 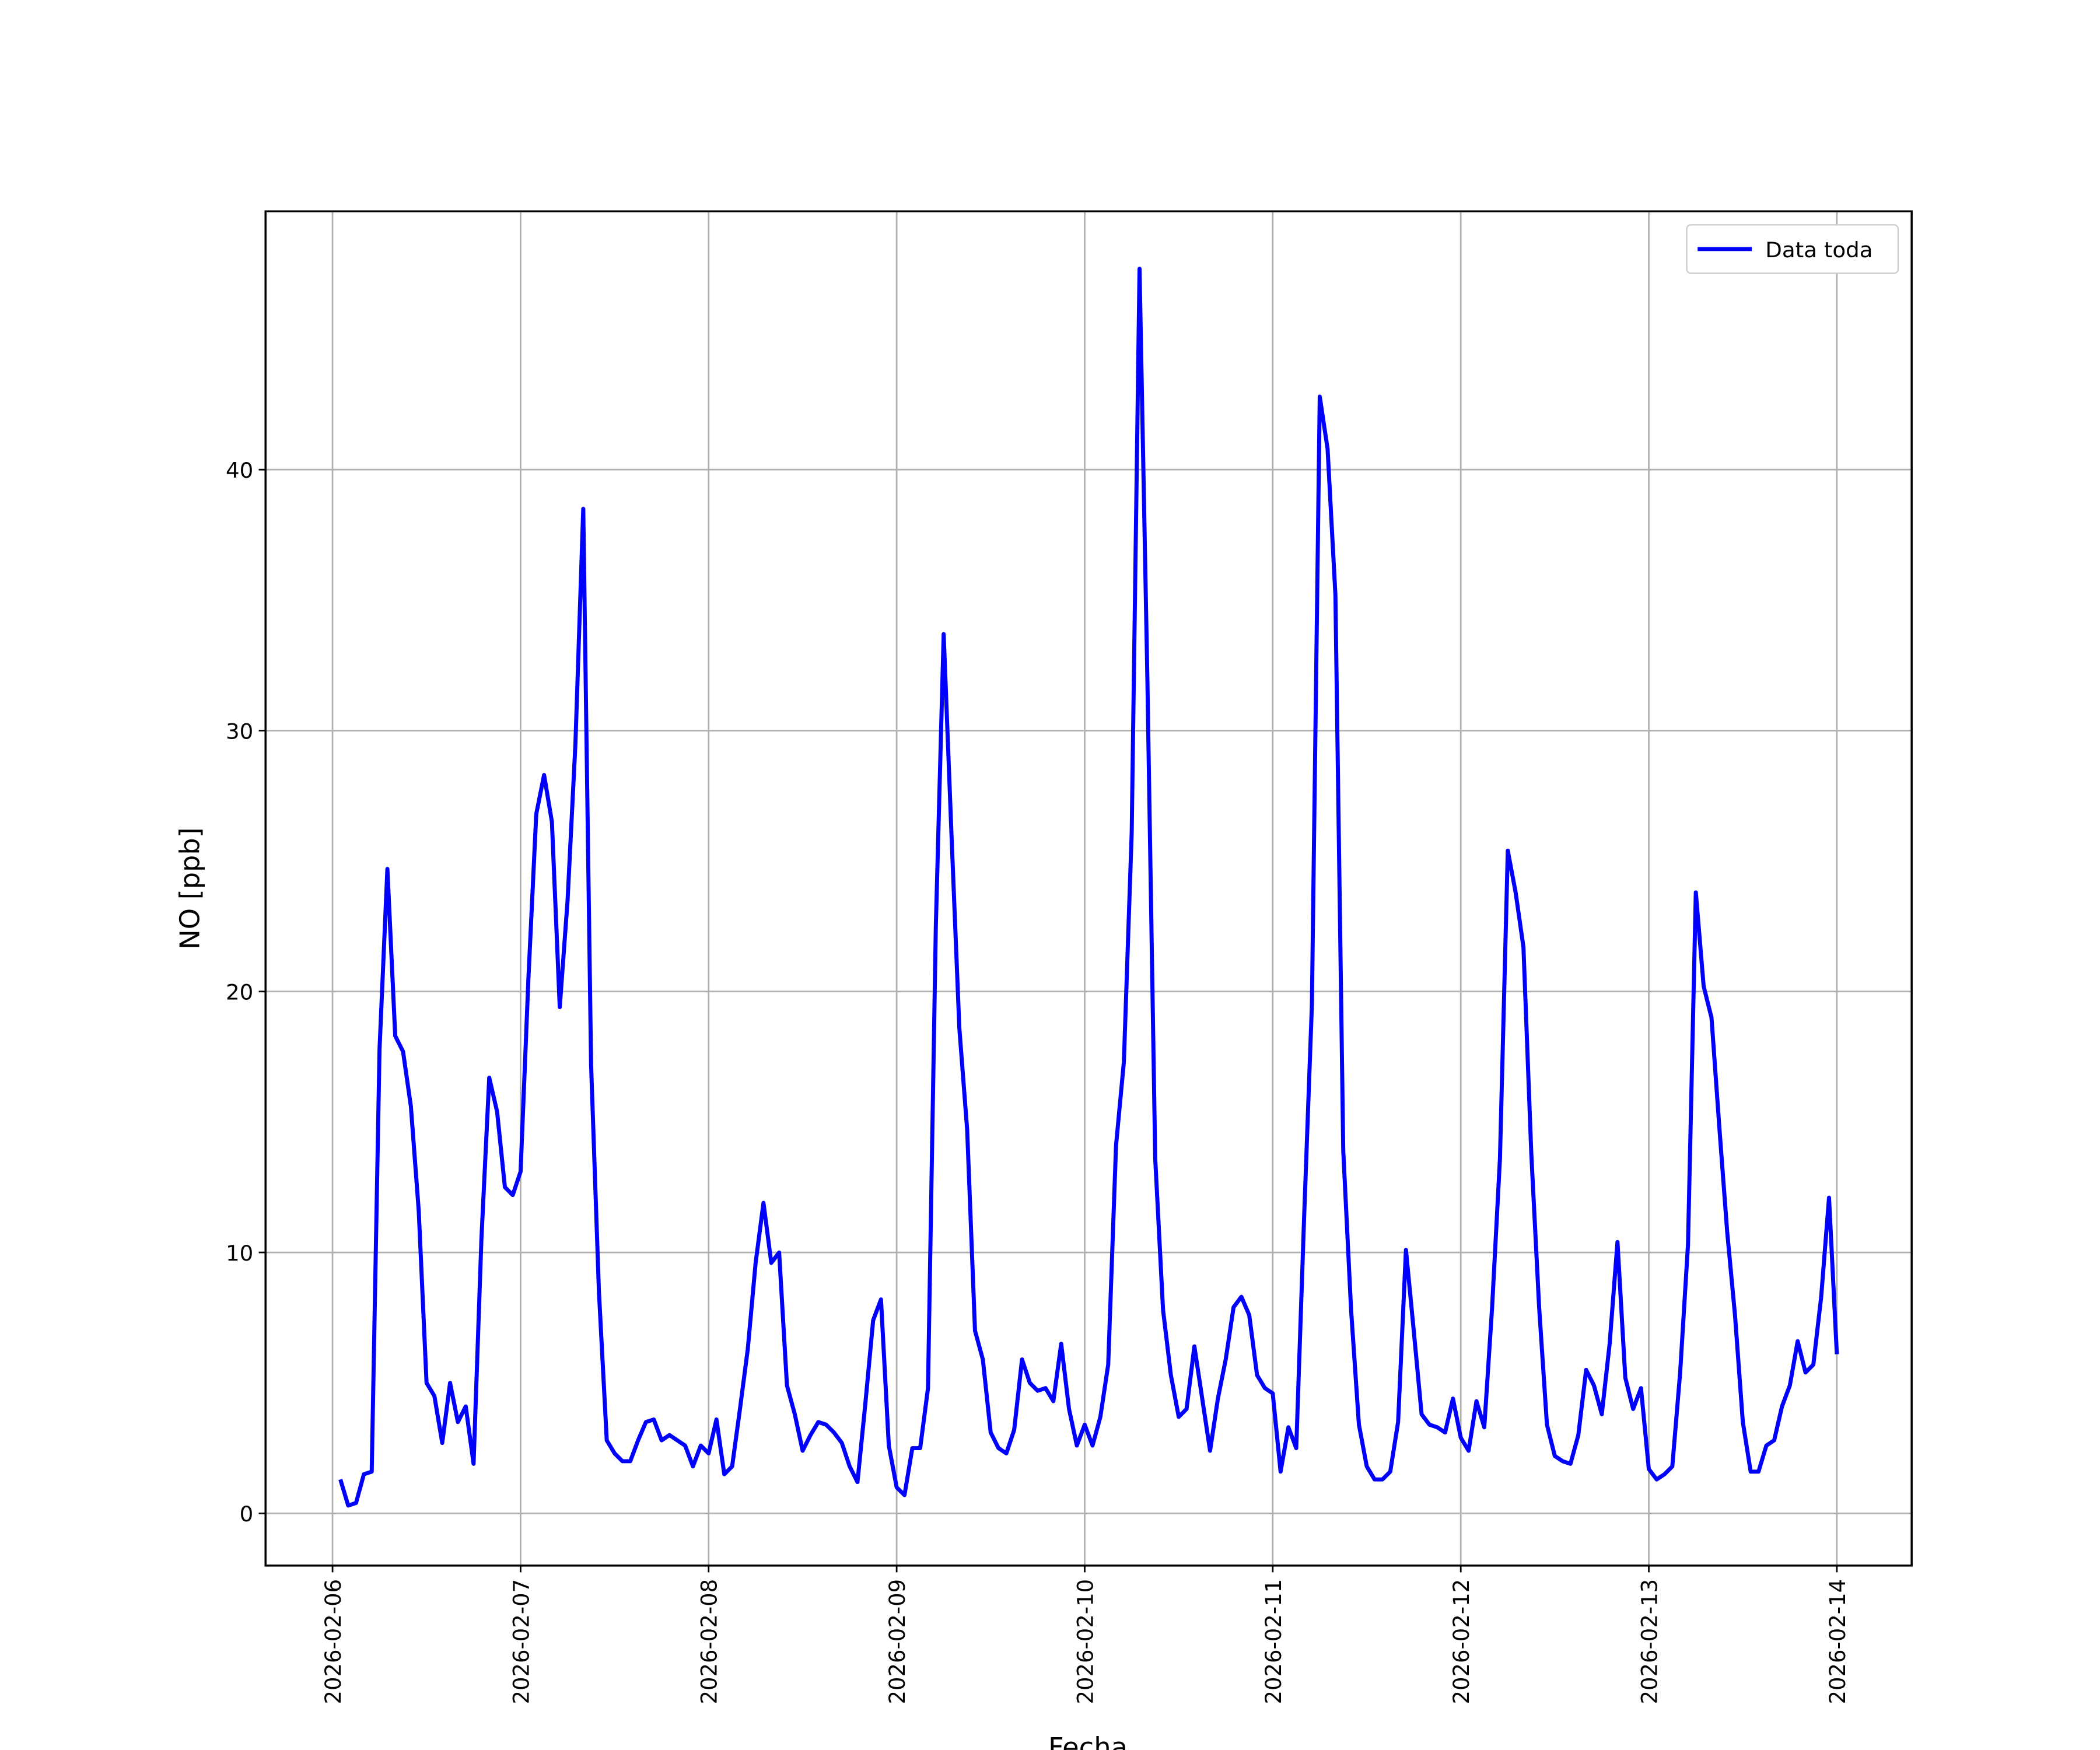 I want to click on x-tick-label: 2026-02-11, so click(x=1273, y=1641).